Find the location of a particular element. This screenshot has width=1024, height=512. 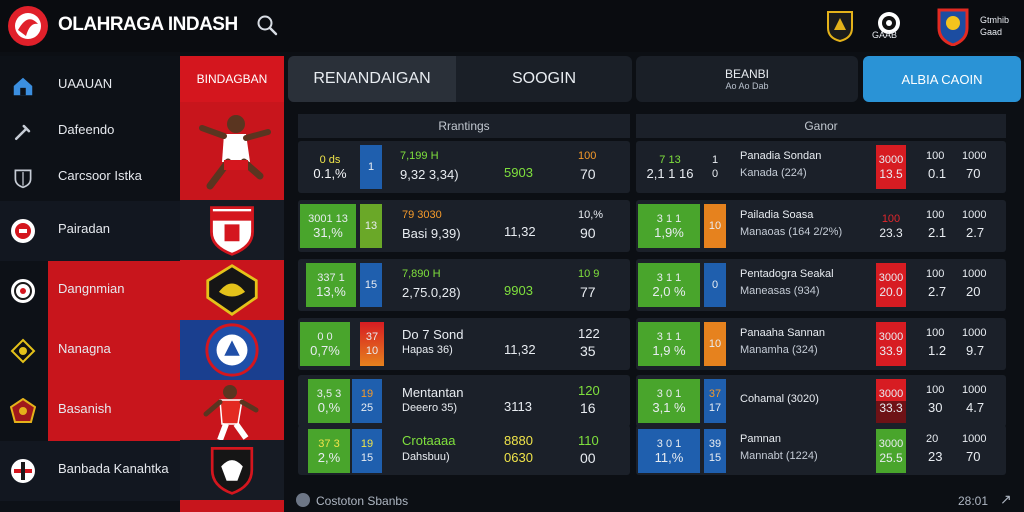

sidebar-item-tools: Dafeendo is located at coordinates (90, 131).